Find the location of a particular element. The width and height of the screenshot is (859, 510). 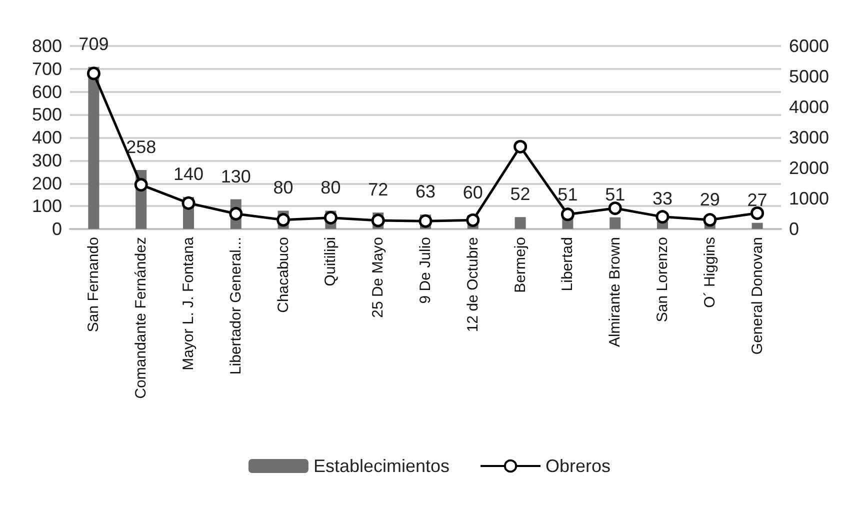

y-tick-label: 800 is located at coordinates (47, 46).